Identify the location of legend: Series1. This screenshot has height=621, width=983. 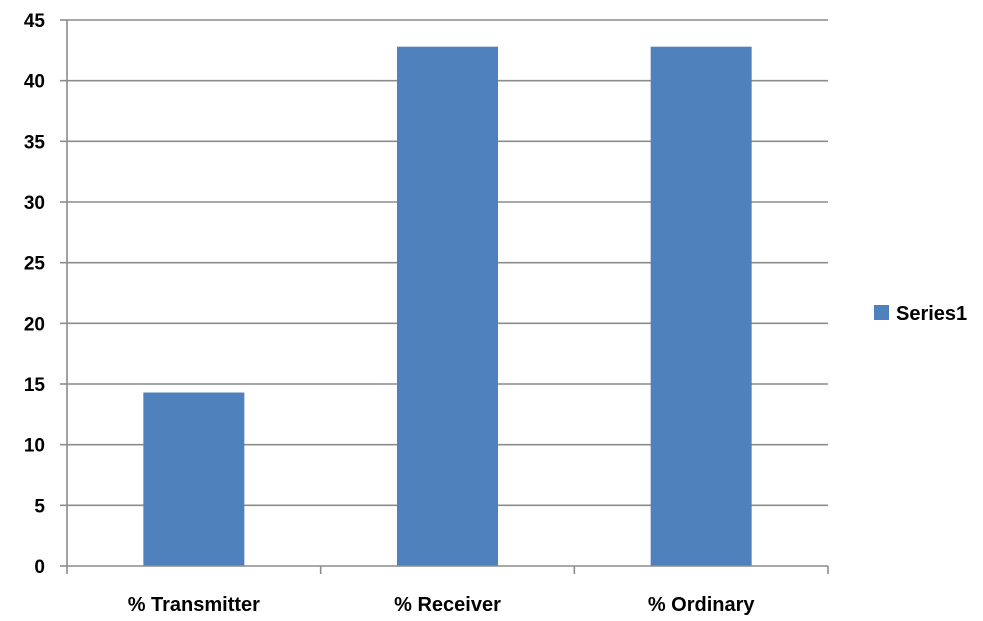
(920, 314).